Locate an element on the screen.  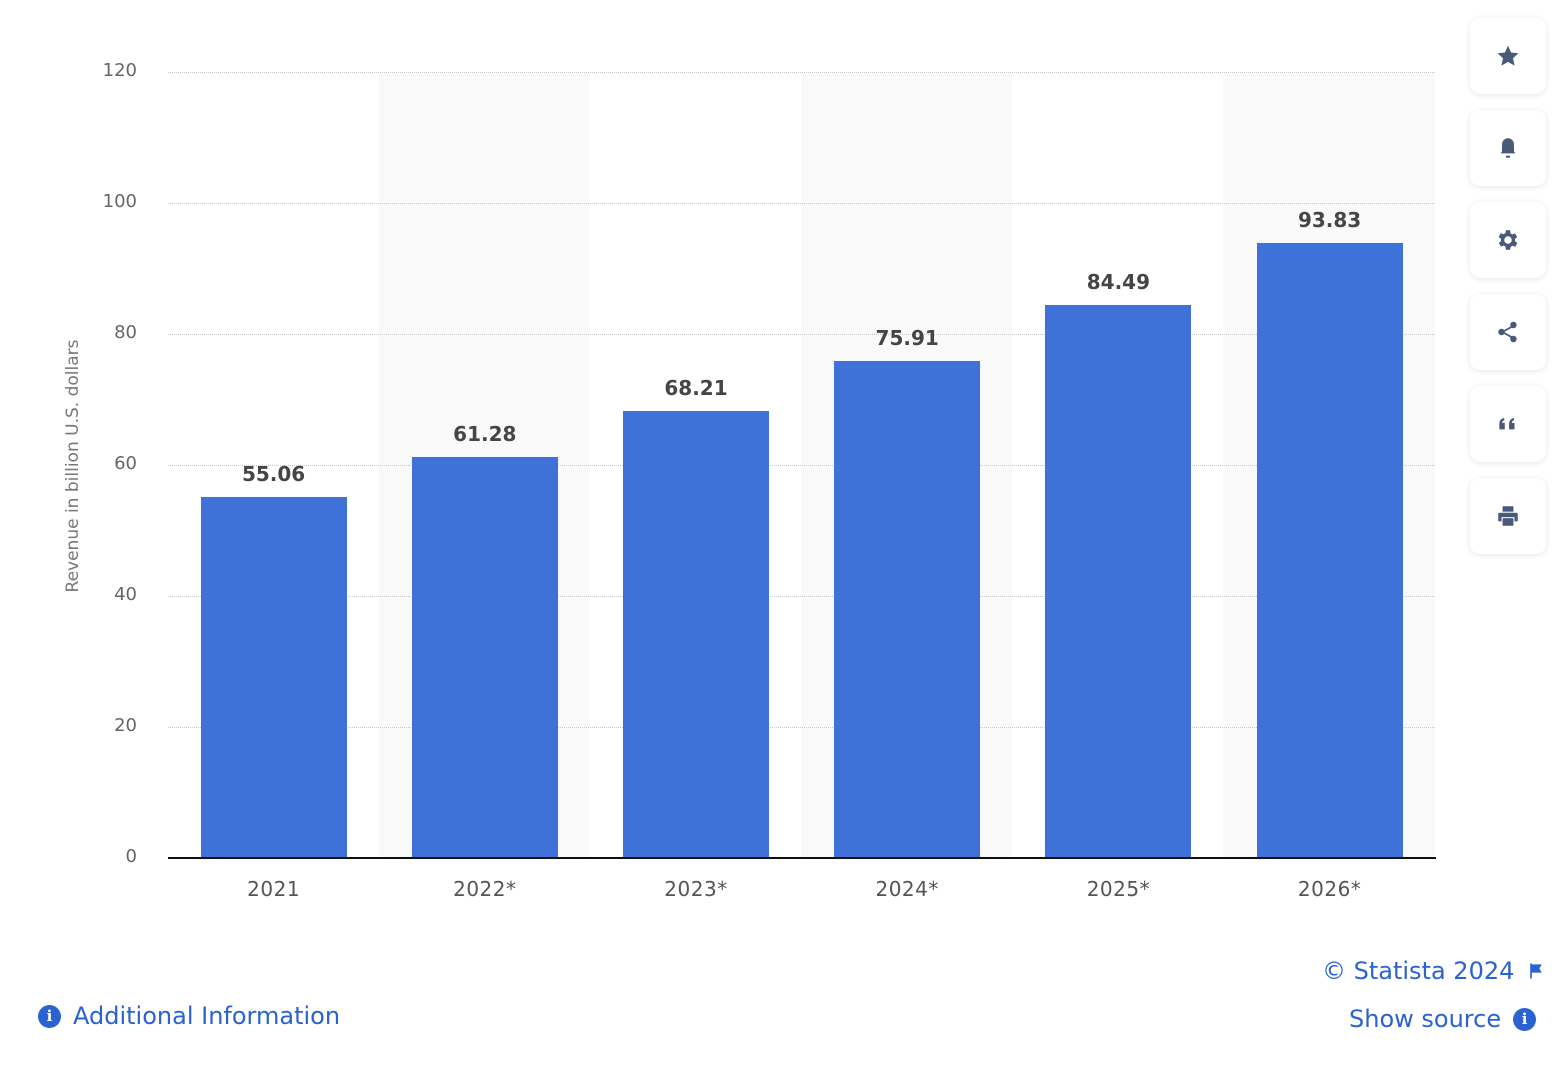
bar-value-label: 61.28 is located at coordinates (485, 433).